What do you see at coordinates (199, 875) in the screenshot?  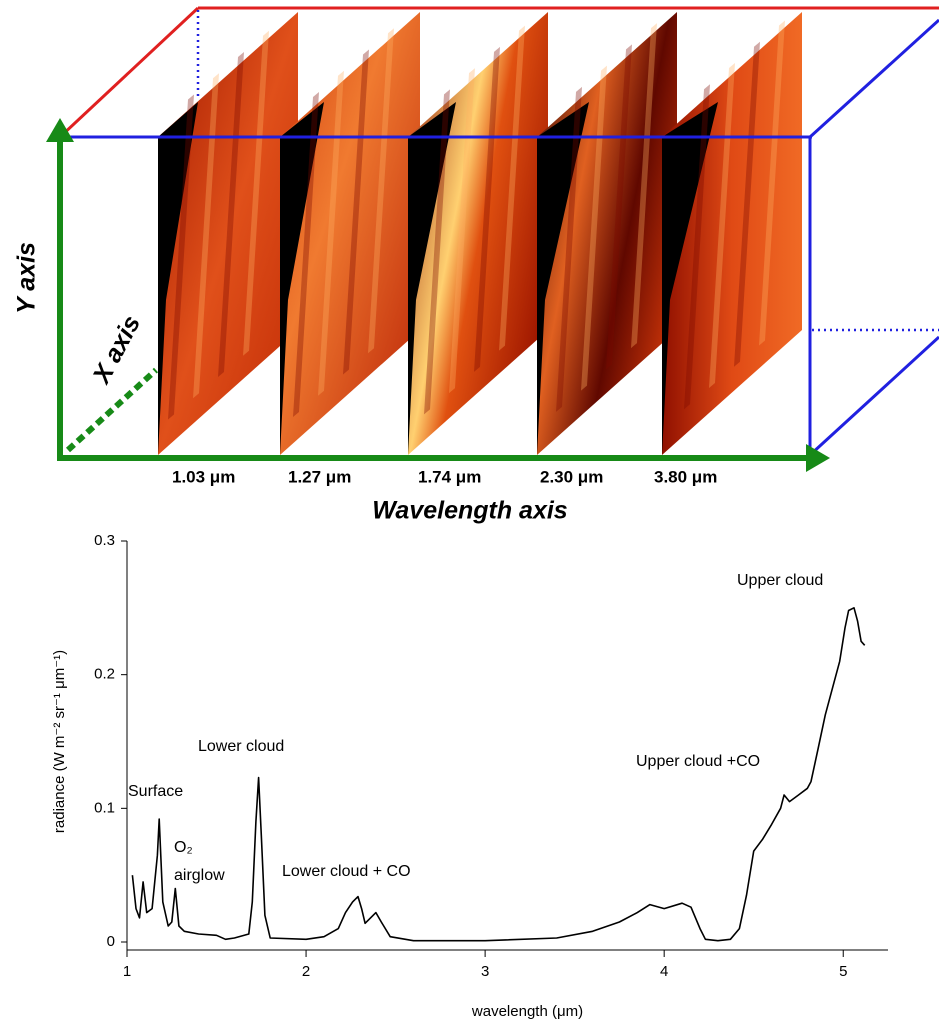 I see `annotation: airglow` at bounding box center [199, 875].